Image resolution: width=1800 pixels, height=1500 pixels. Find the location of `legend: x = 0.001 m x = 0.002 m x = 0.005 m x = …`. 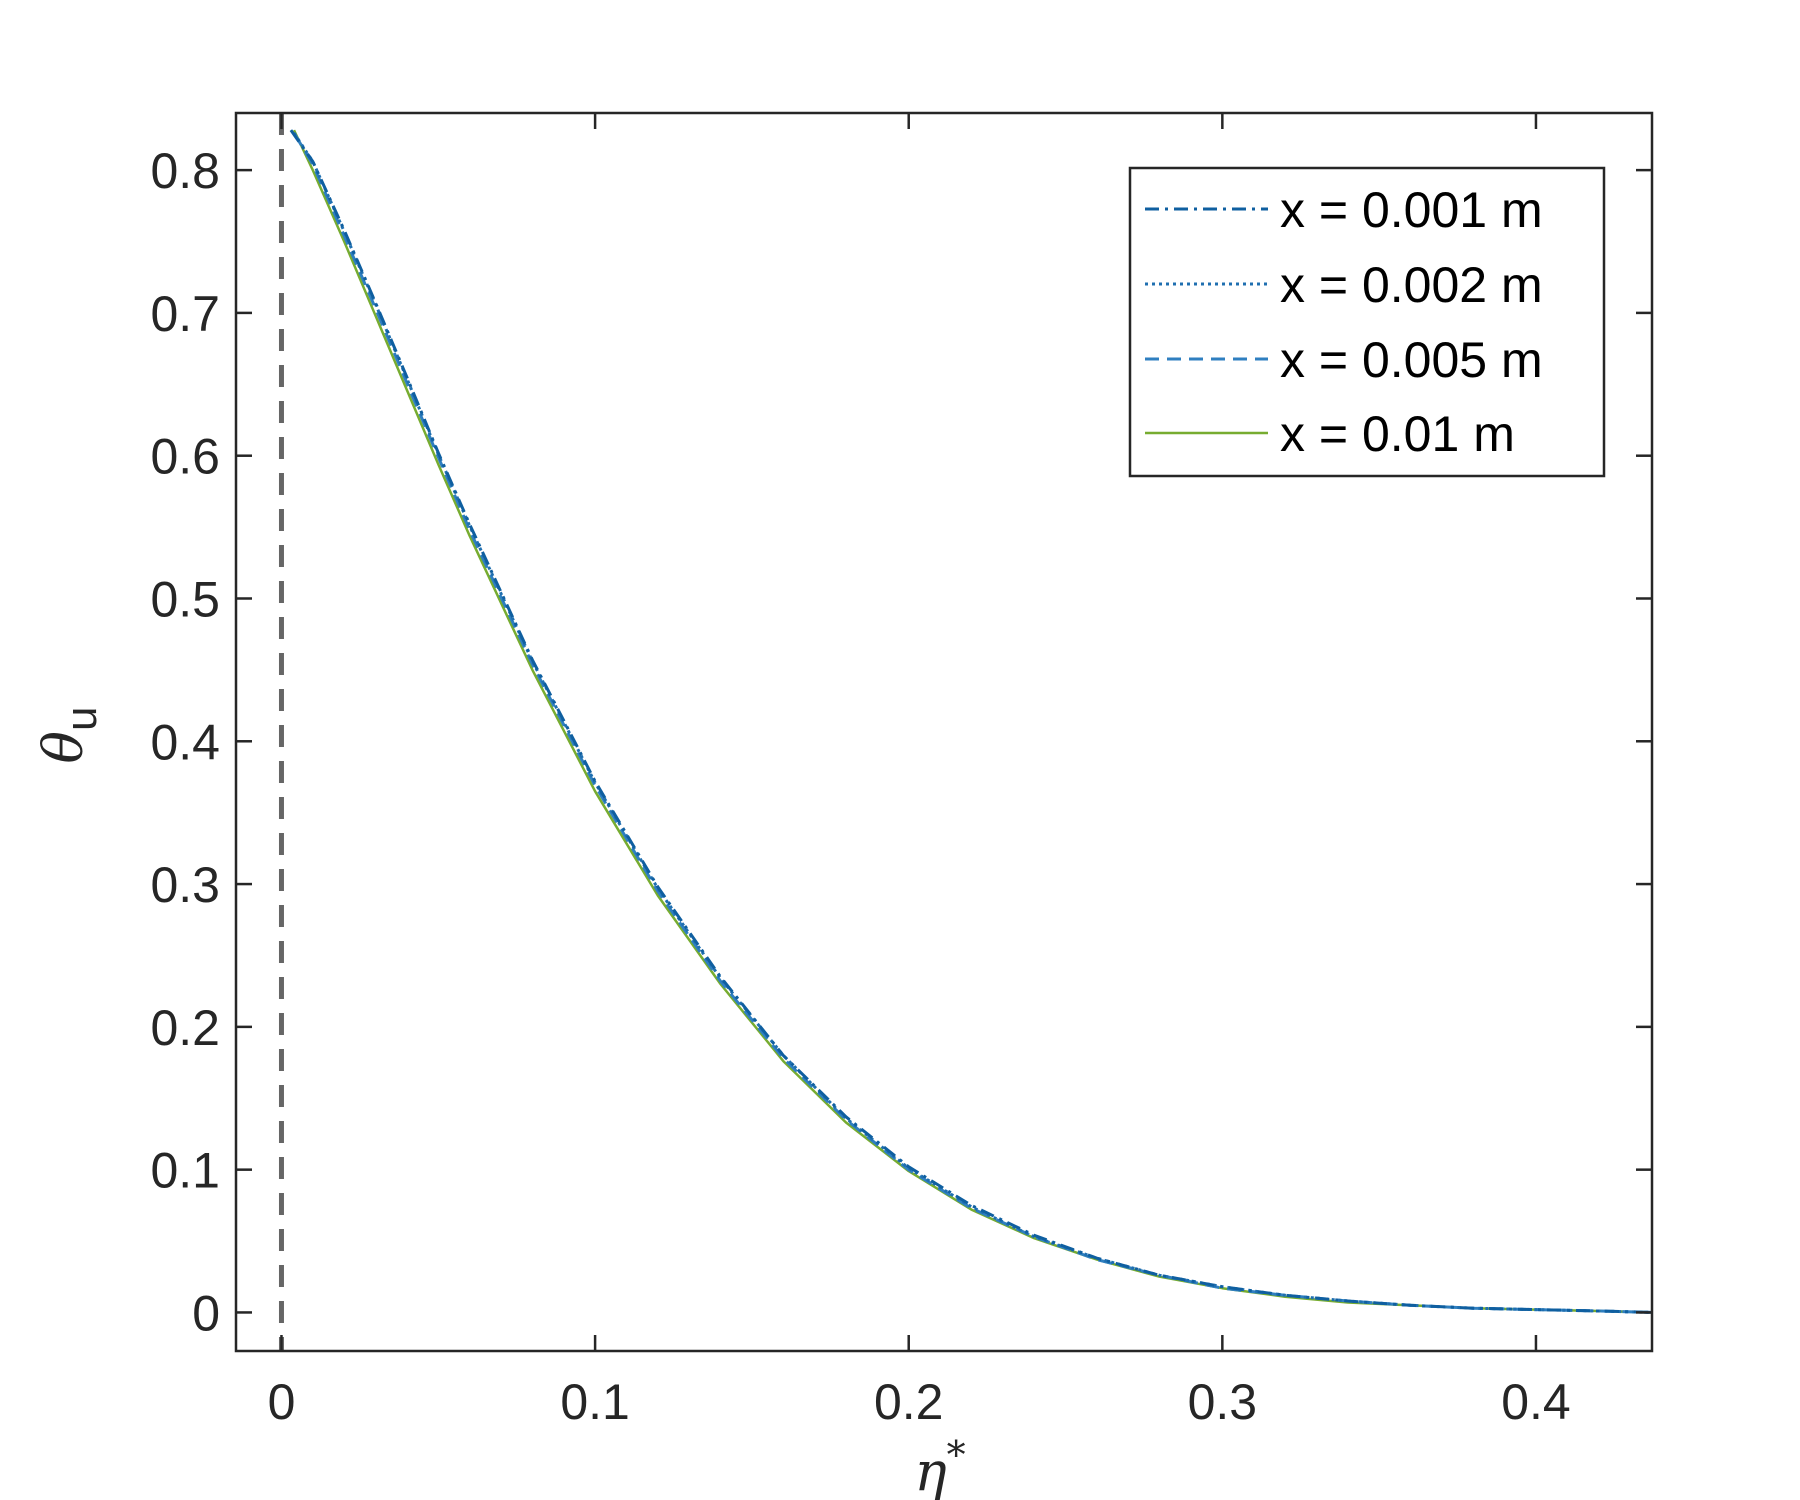

legend: x = 0.001 m x = 0.002 m x = 0.005 m x = … is located at coordinates (1367, 322).